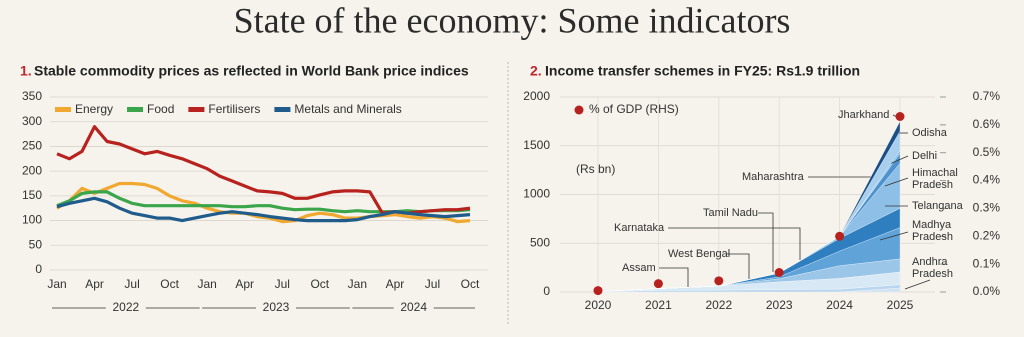 The width and height of the screenshot is (1024, 337). What do you see at coordinates (987, 208) in the screenshot?
I see `y2-tick-label: 0.3%` at bounding box center [987, 208].